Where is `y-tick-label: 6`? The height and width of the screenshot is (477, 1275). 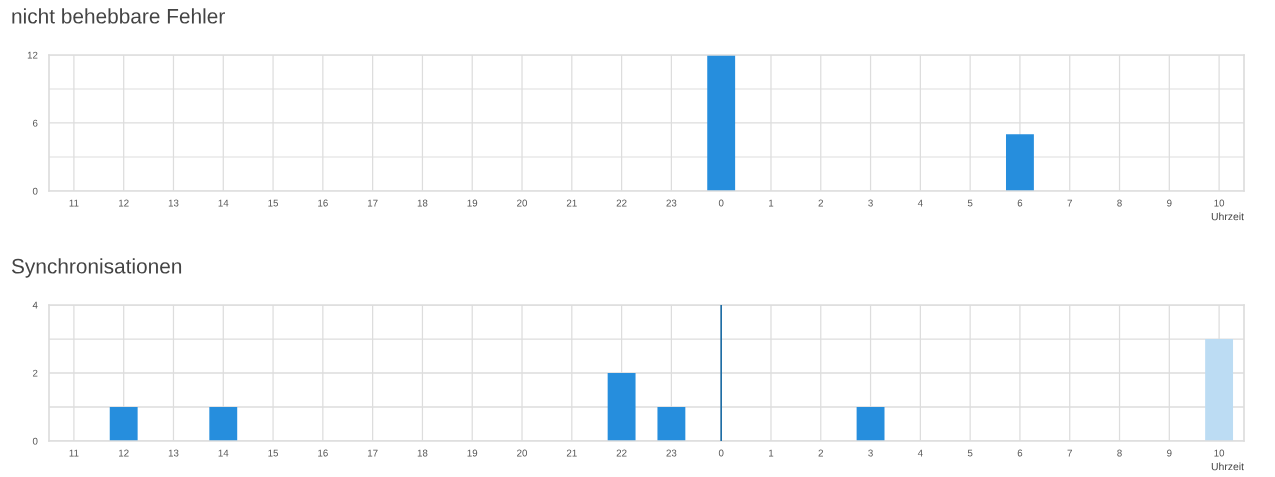 y-tick-label: 6 is located at coordinates (35, 123).